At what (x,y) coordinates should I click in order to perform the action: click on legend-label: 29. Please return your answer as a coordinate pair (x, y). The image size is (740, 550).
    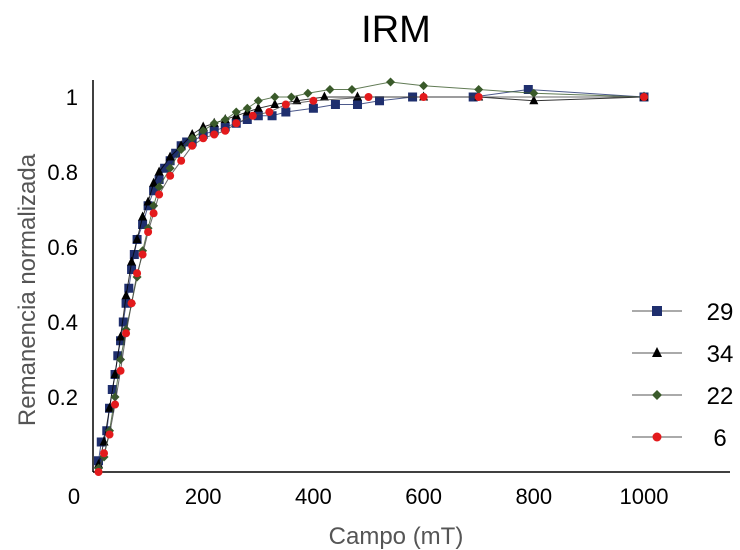
    Looking at the image, I should click on (720, 312).